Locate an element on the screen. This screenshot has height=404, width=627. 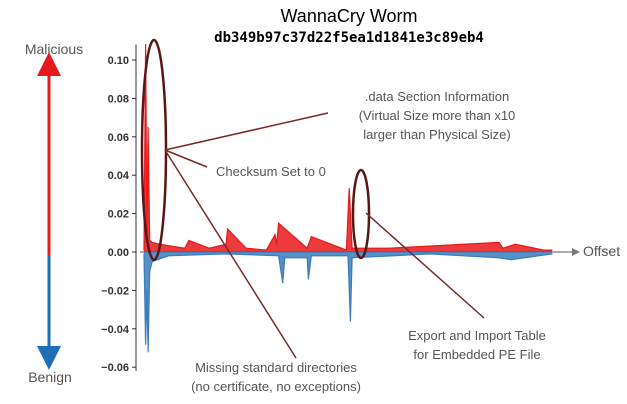
annotation-export-import-2: for Embedded PE File is located at coordinates (476, 354).